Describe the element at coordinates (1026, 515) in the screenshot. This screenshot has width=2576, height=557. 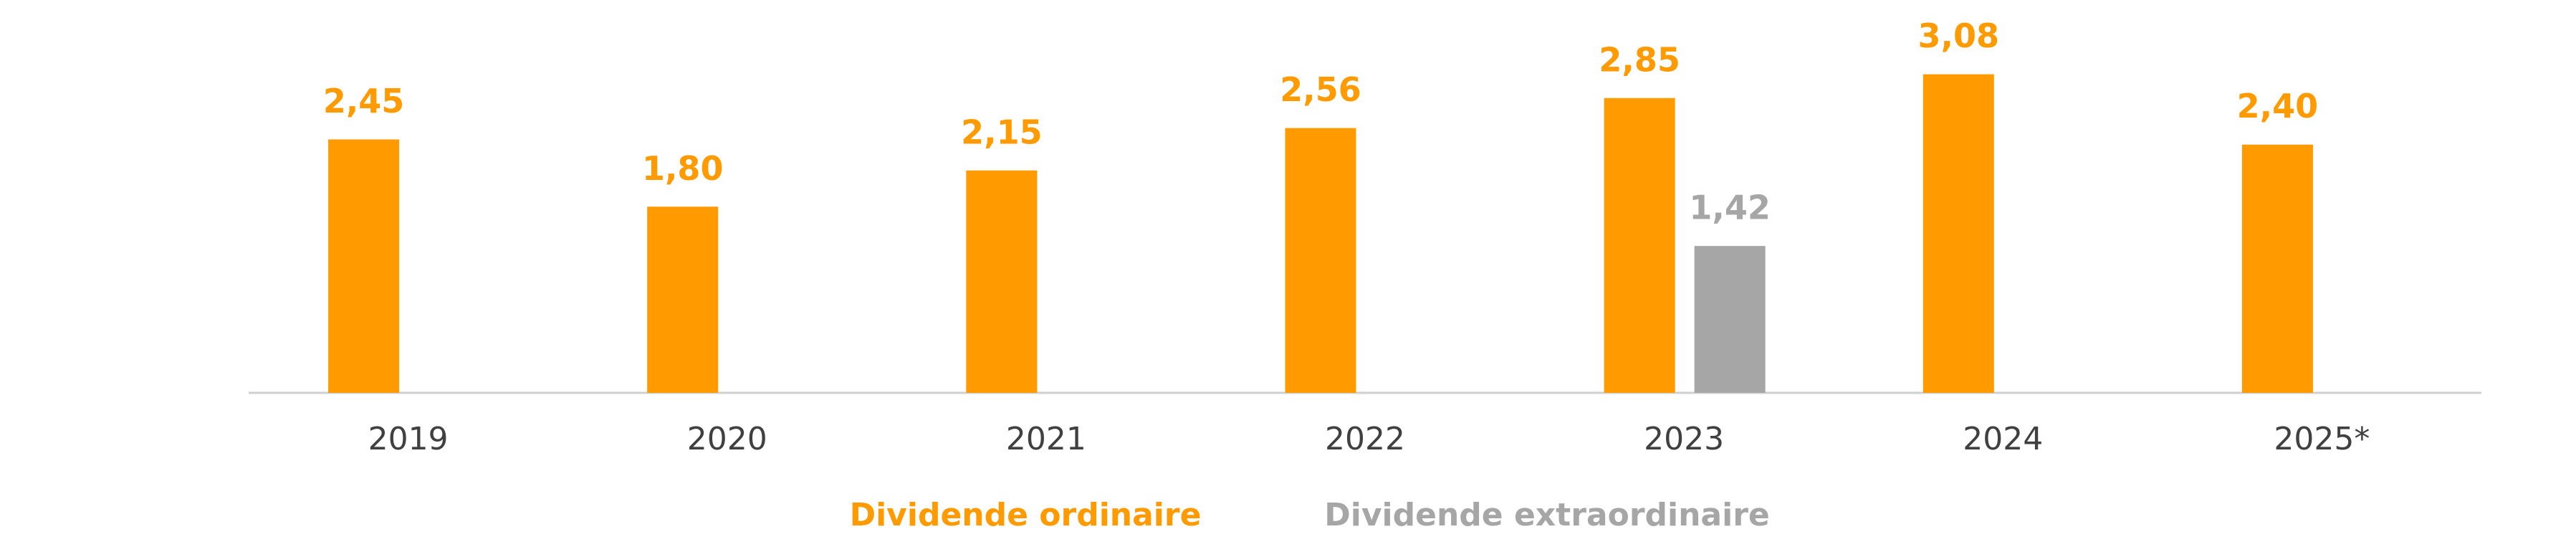
I see `legend-entry: Dividende ordinaire` at that location.